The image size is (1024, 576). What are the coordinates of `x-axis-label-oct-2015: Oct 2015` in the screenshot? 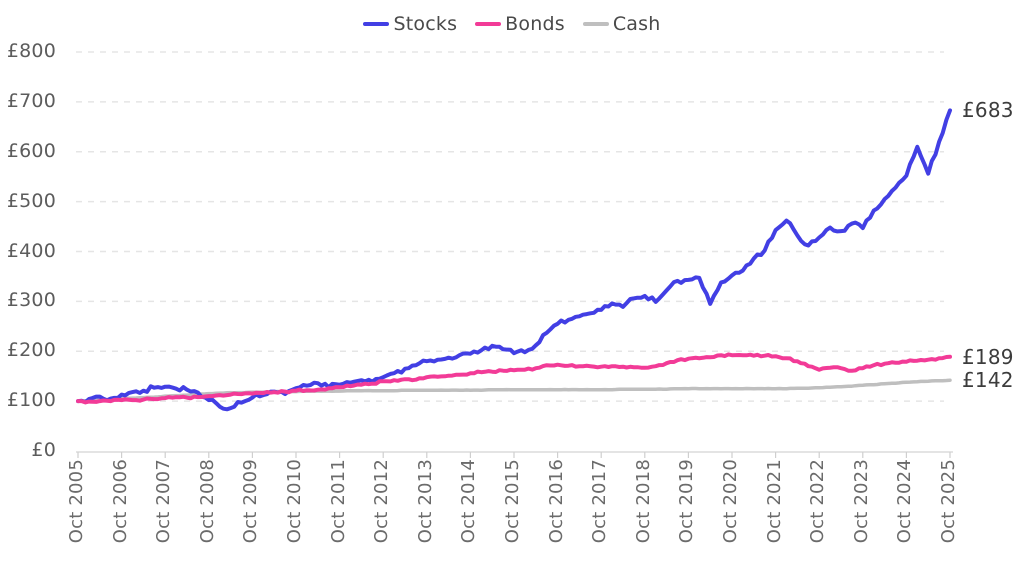 It's located at (512, 501).